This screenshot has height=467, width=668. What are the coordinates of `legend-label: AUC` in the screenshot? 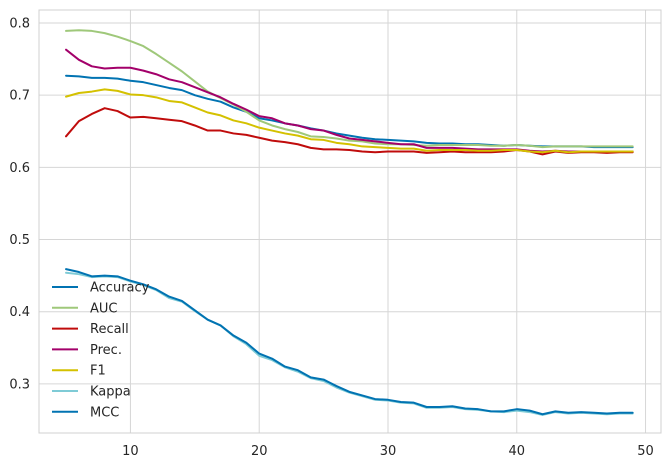 It's located at (104, 308).